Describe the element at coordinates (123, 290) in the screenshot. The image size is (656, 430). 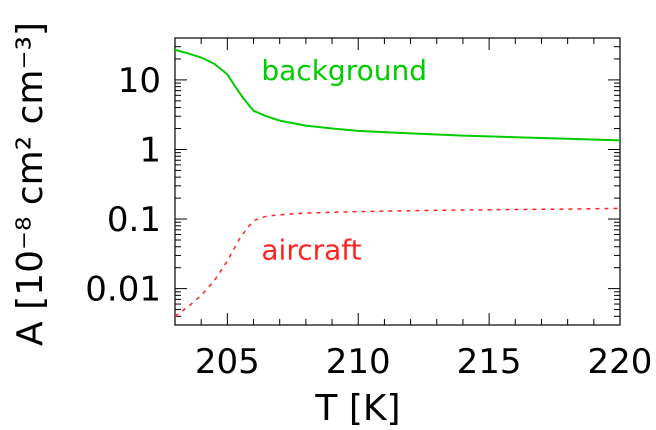
I see `y-tick-label: 0.01` at that location.